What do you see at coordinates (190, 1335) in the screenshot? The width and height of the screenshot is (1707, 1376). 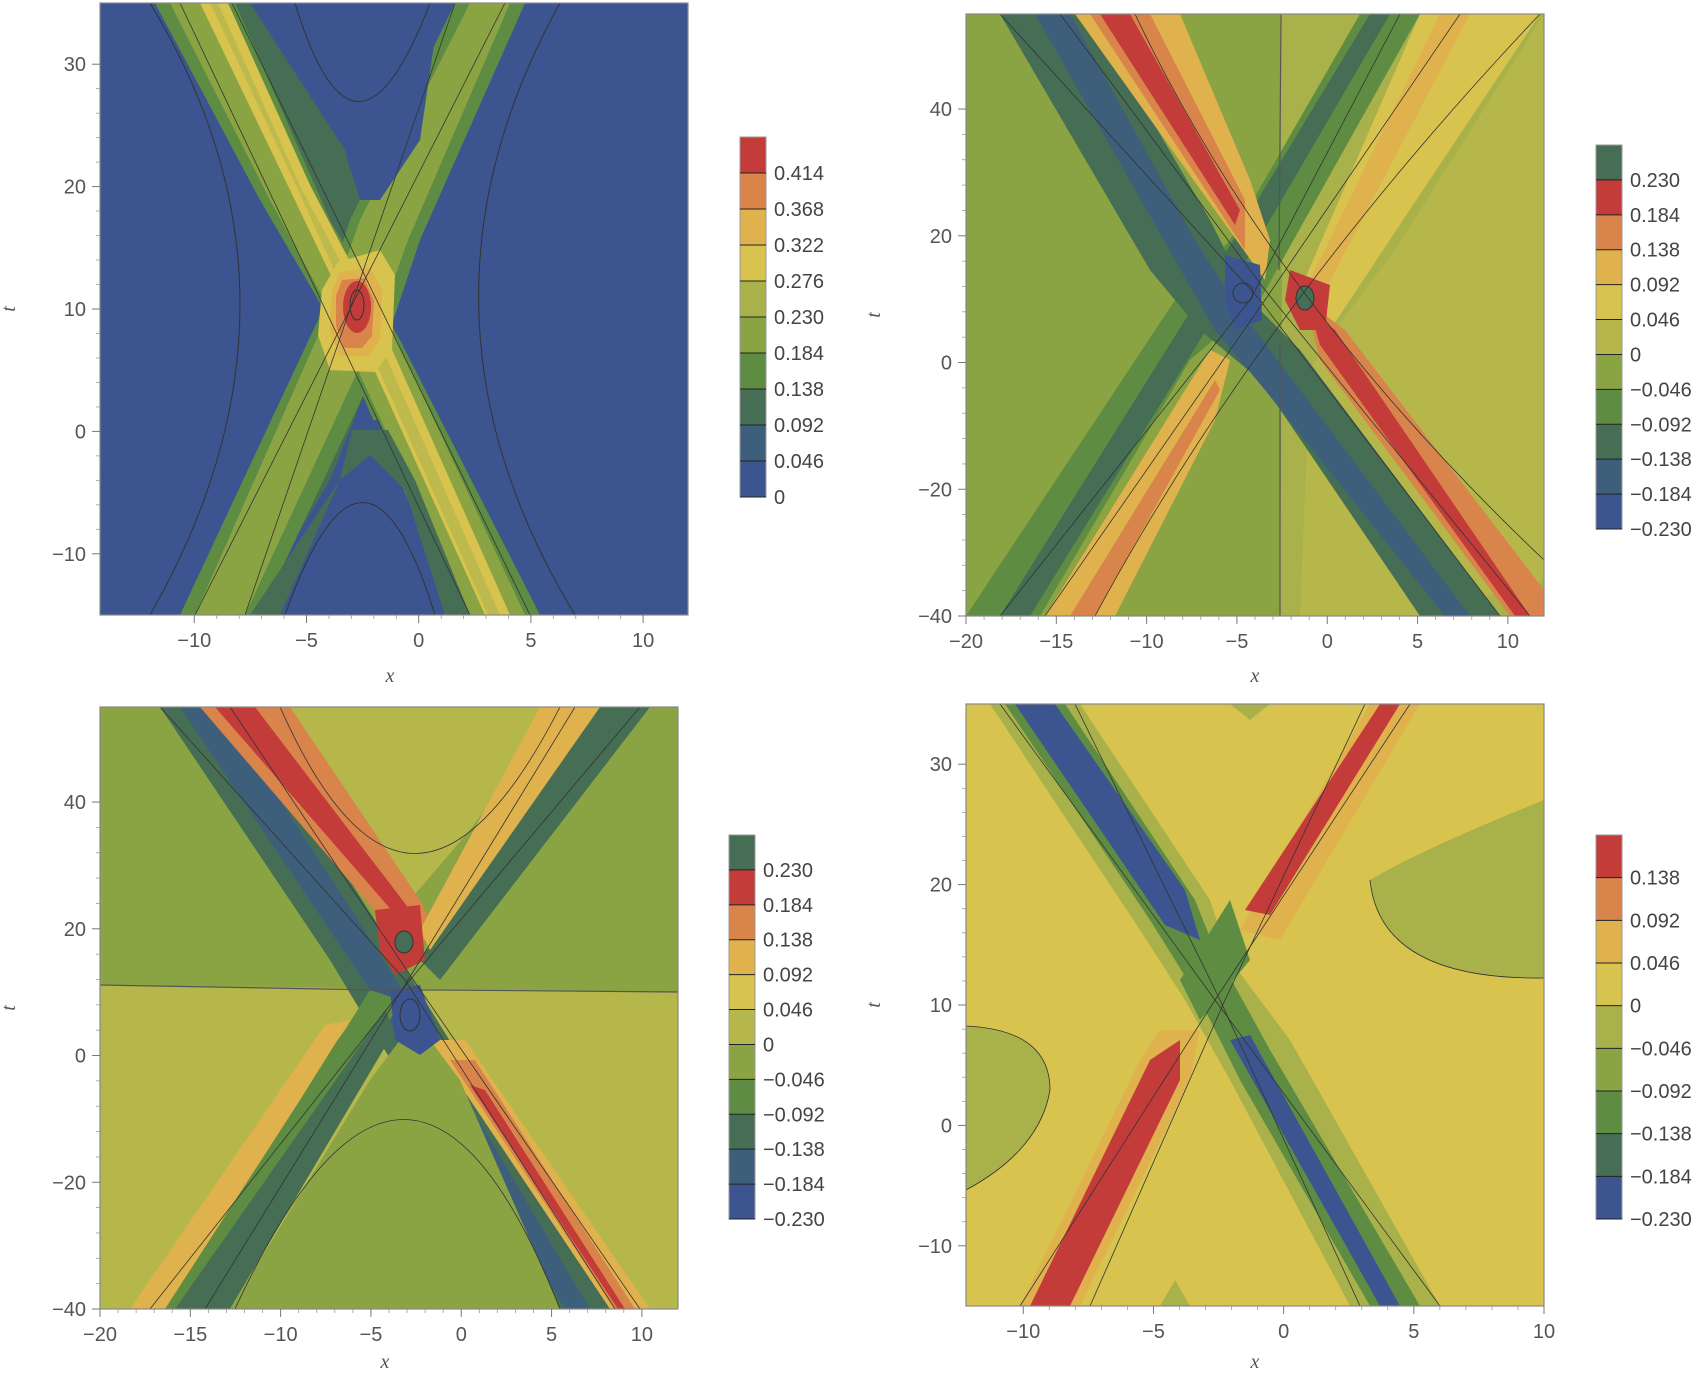 I see `x-tick-label: −15` at bounding box center [190, 1335].